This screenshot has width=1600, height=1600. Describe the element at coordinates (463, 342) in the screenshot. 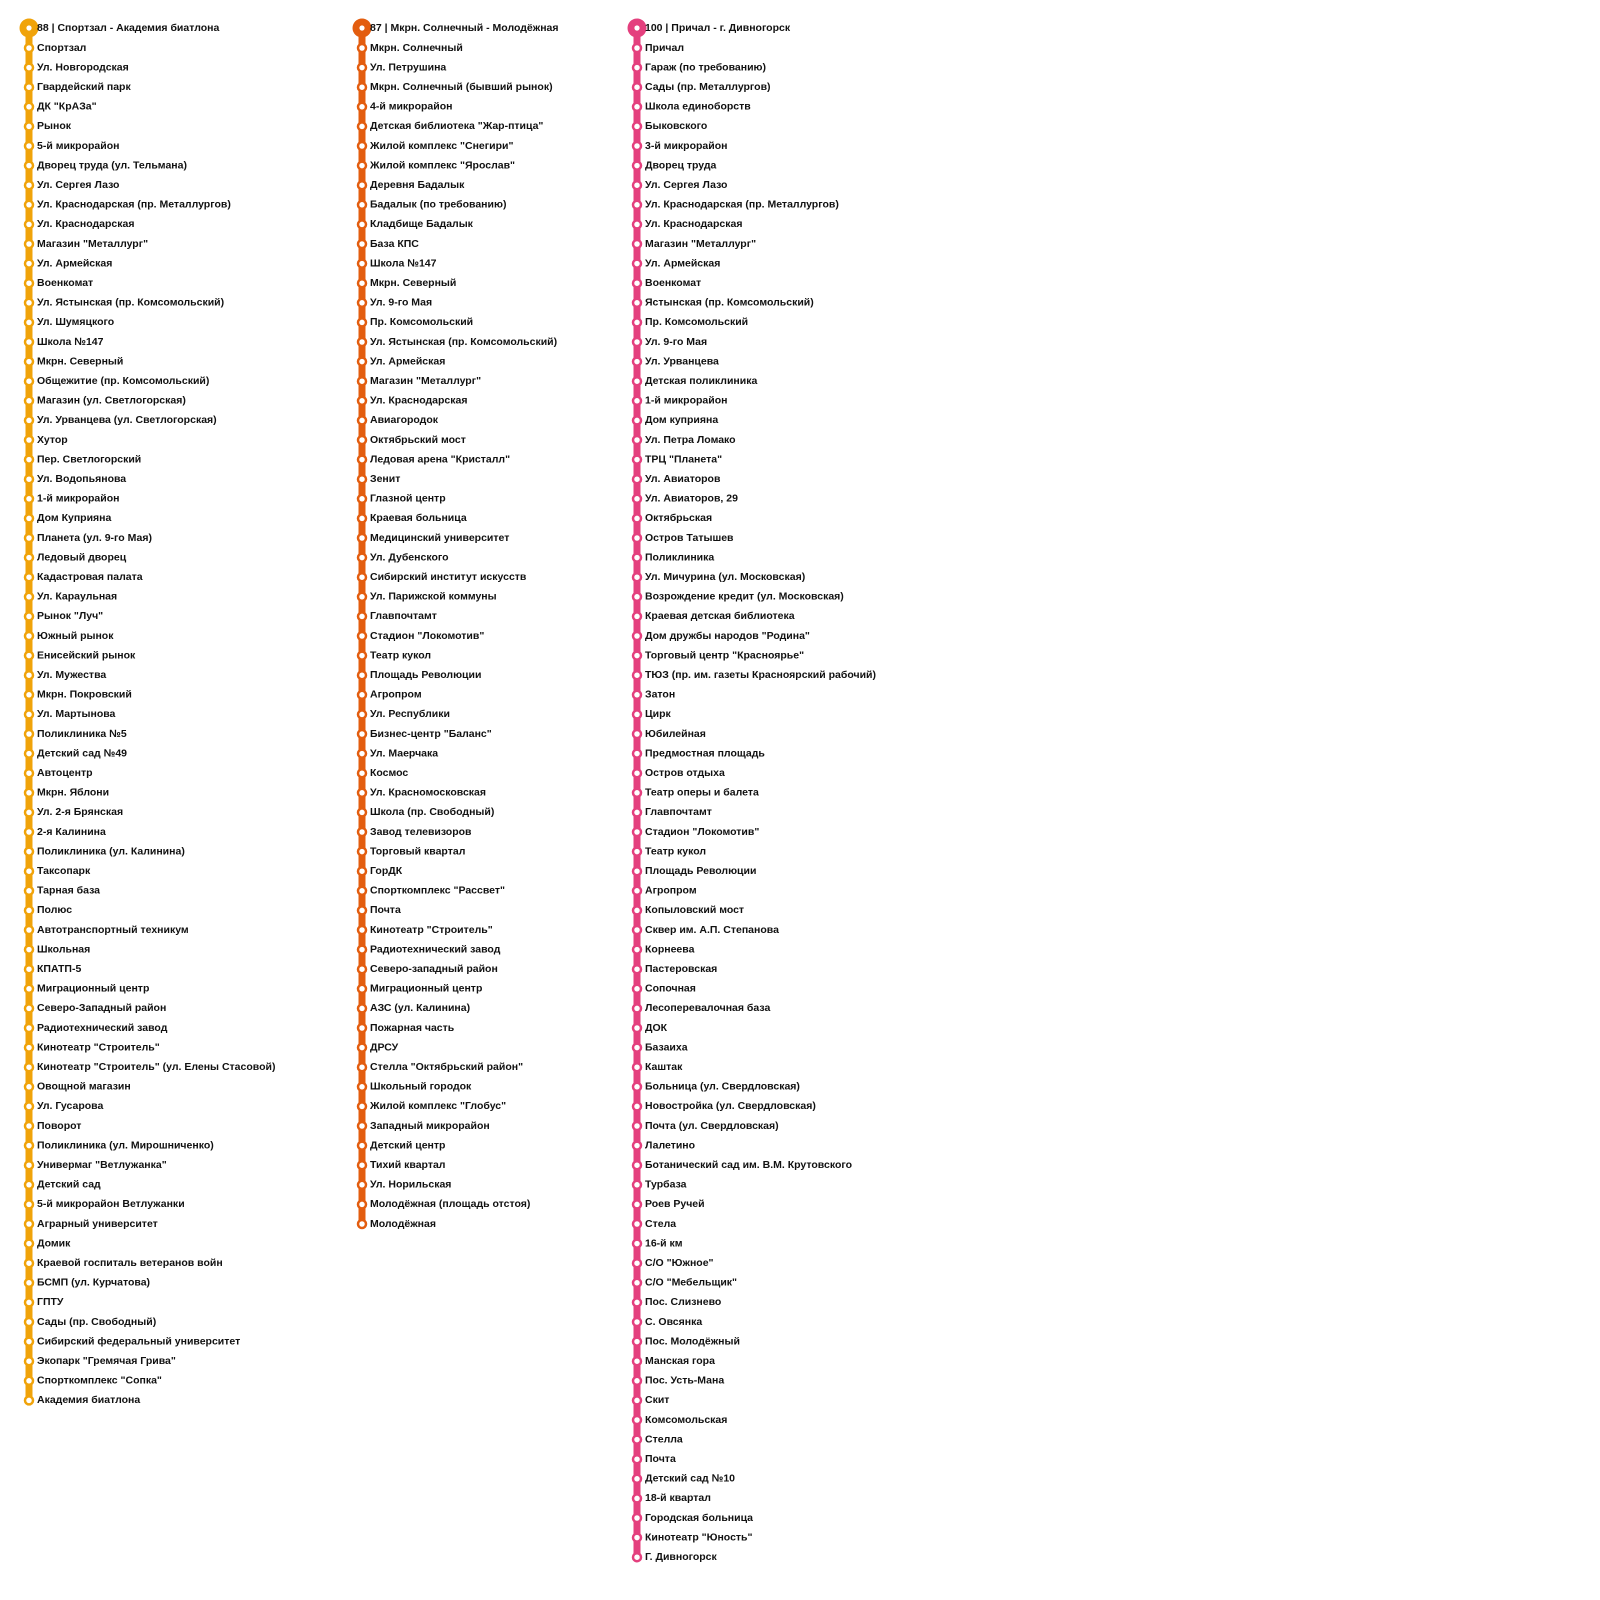

I see `stop-name: Ул. Ястынская (пр. Комсомольский)` at that location.